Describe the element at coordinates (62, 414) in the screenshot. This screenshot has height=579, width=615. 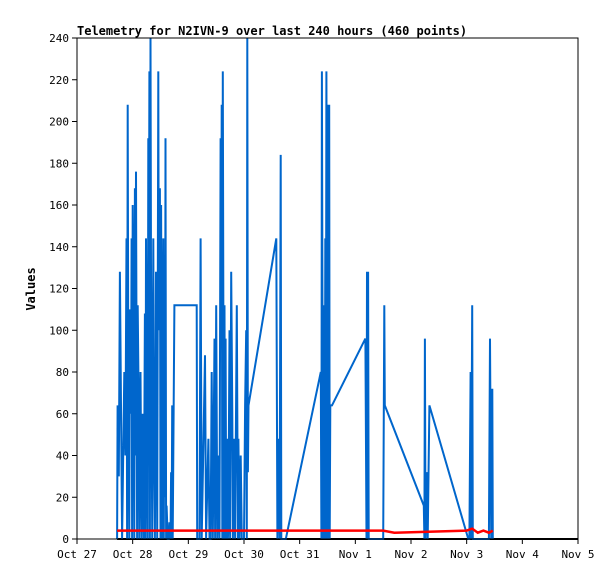
I see `y-tick-label: 60` at that location.